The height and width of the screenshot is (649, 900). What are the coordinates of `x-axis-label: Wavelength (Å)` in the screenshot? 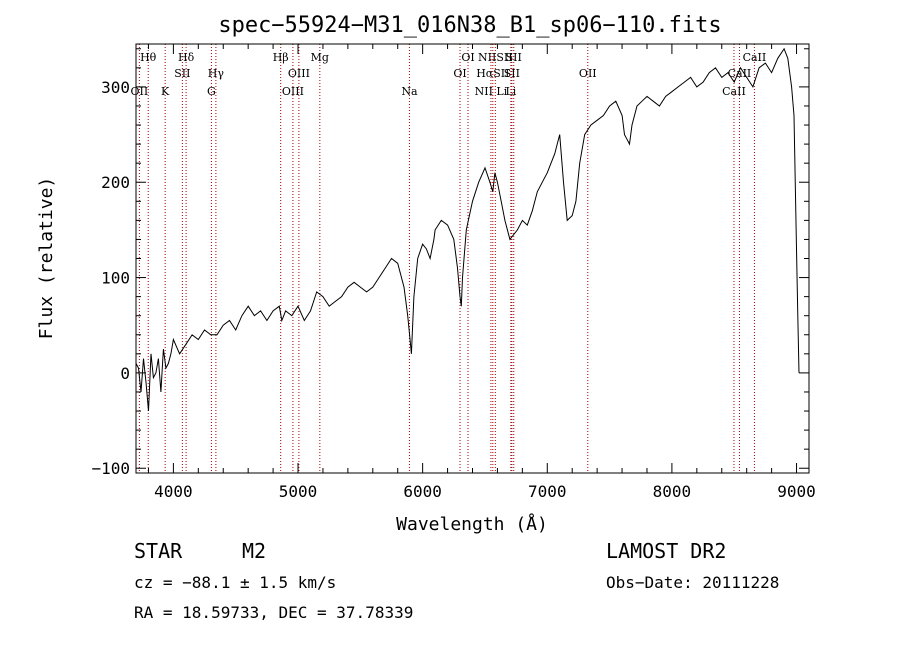 It's located at (472, 524).